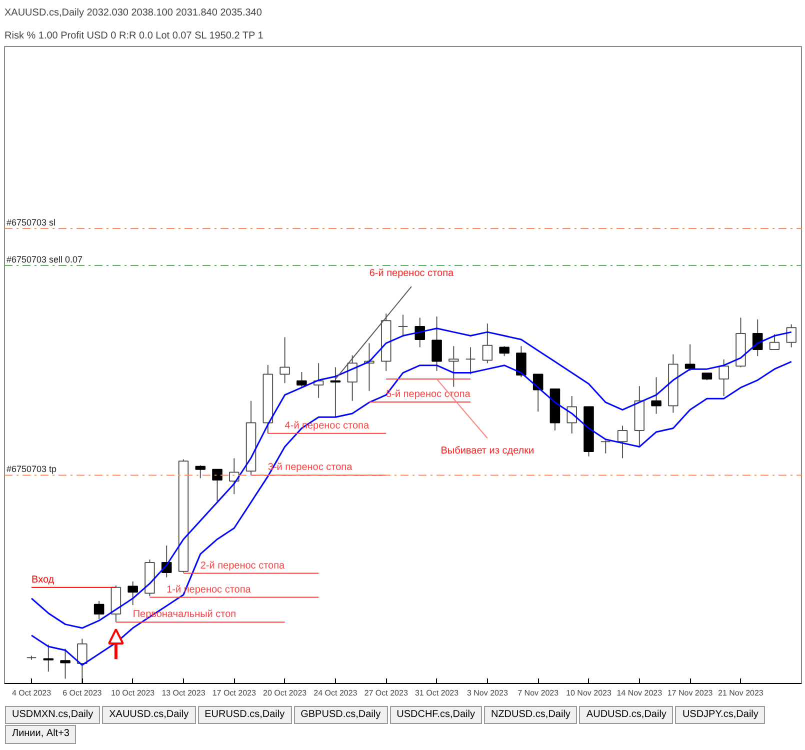  I want to click on text: AUDUSD.cs,Daily, so click(626, 715).